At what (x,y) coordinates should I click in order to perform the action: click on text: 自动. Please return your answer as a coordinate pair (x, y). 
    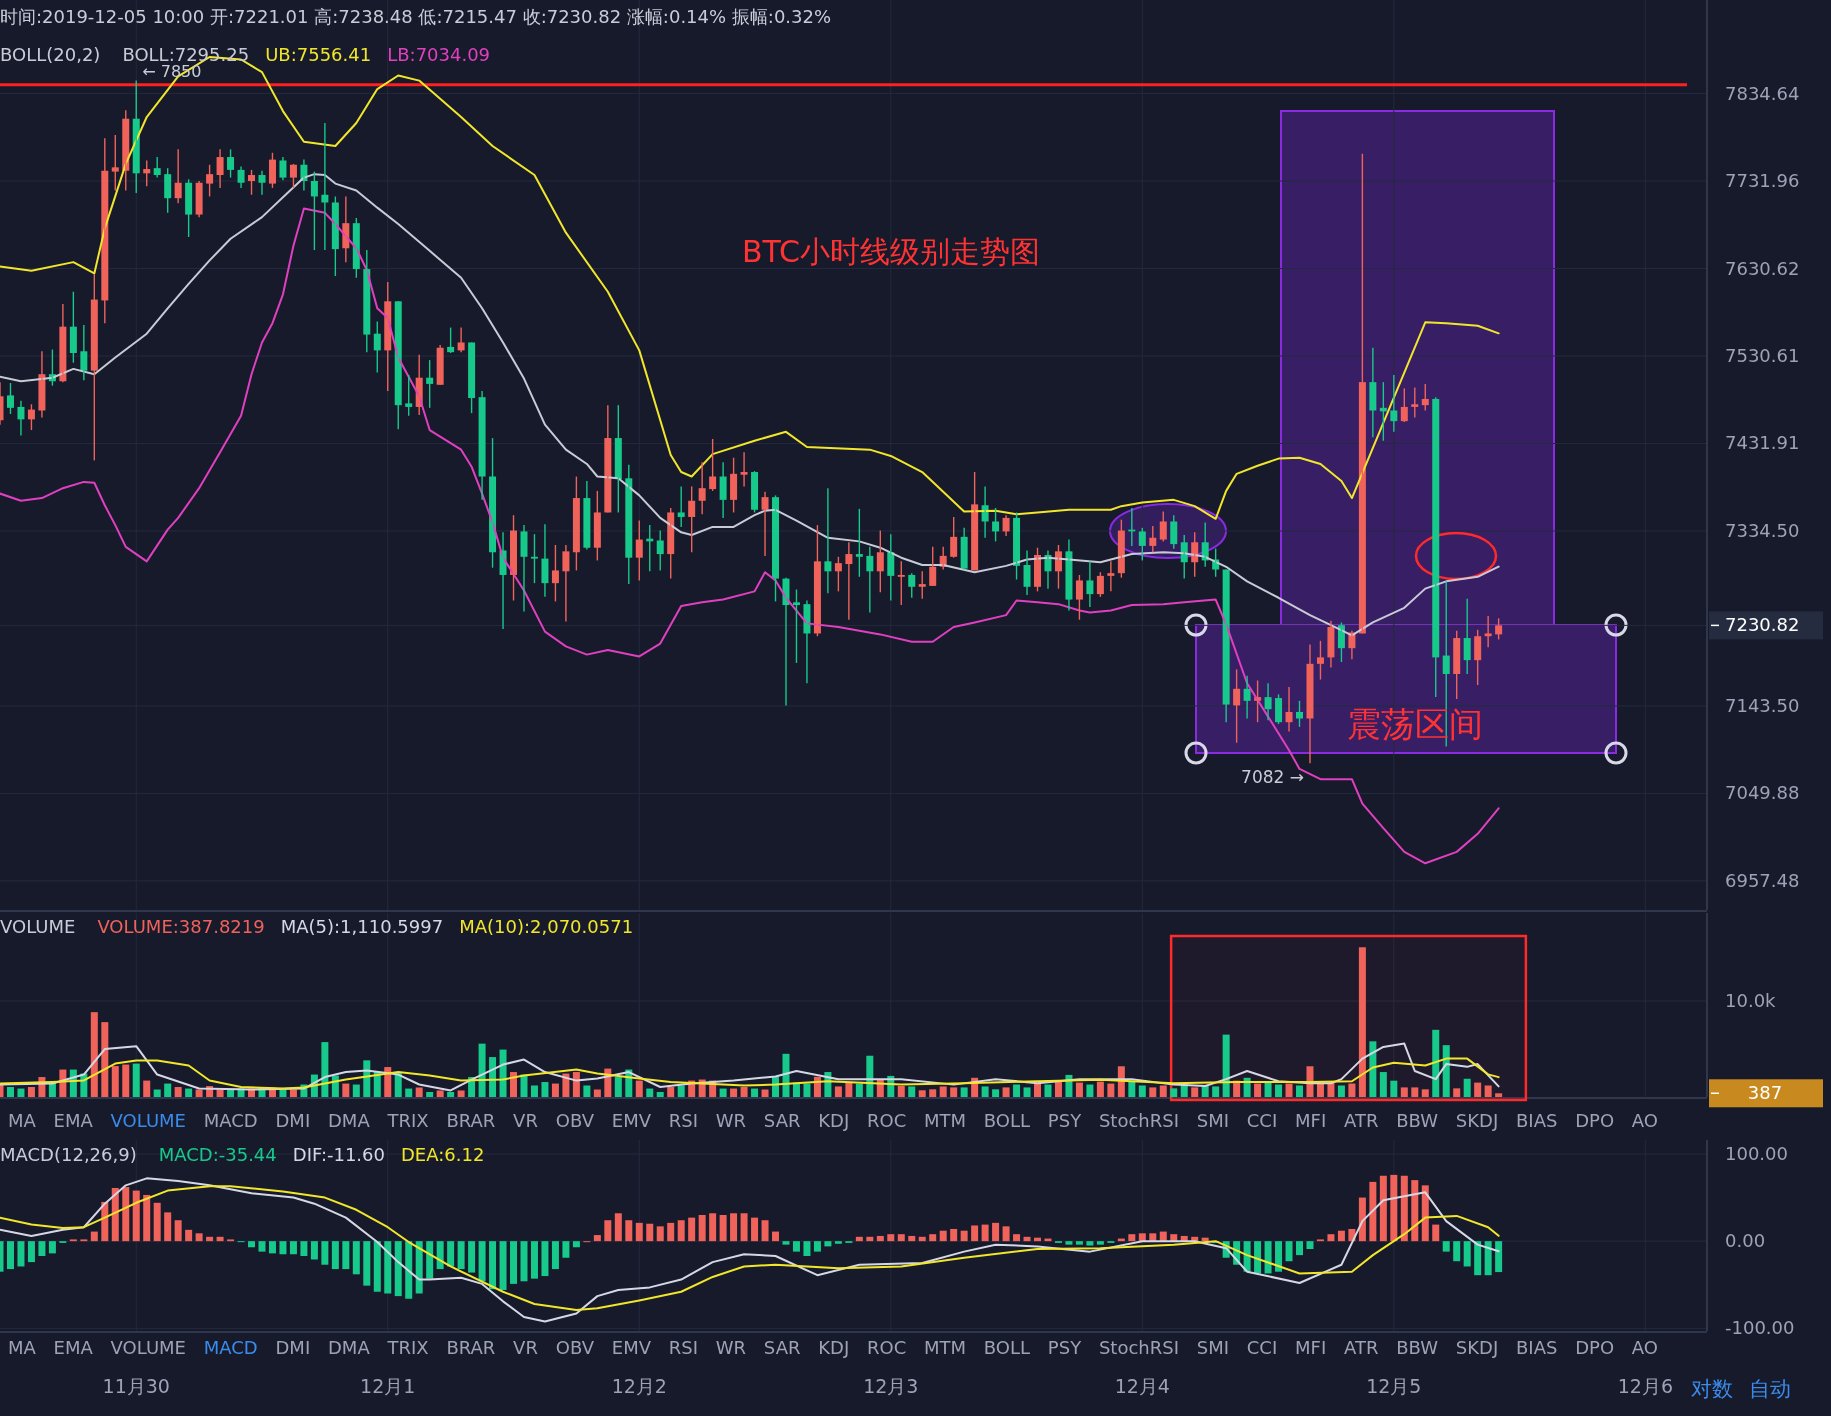
    Looking at the image, I should click on (1770, 1389).